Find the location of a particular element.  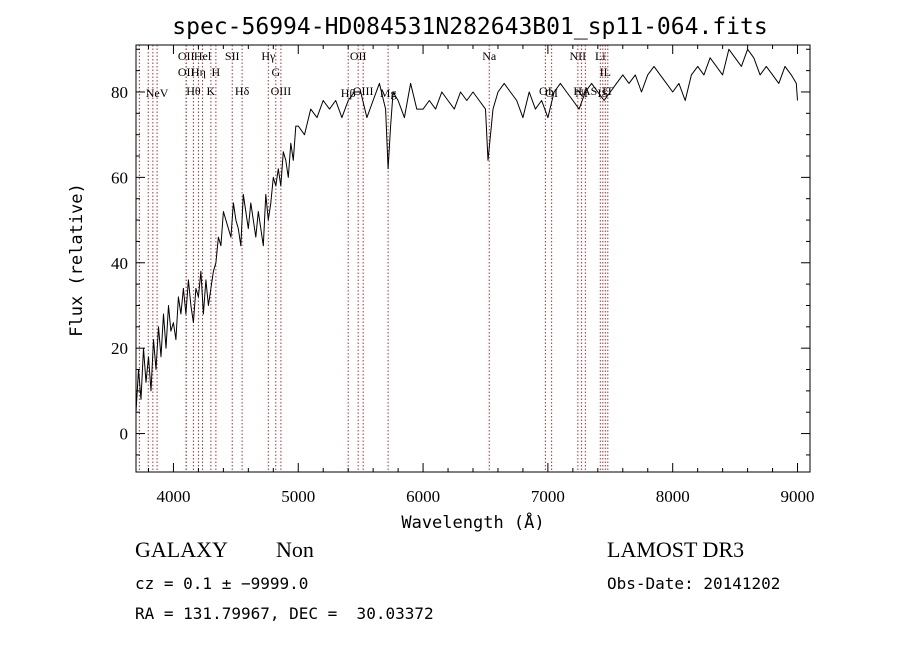

line-marker-label-17: OII is located at coordinates (358, 56).